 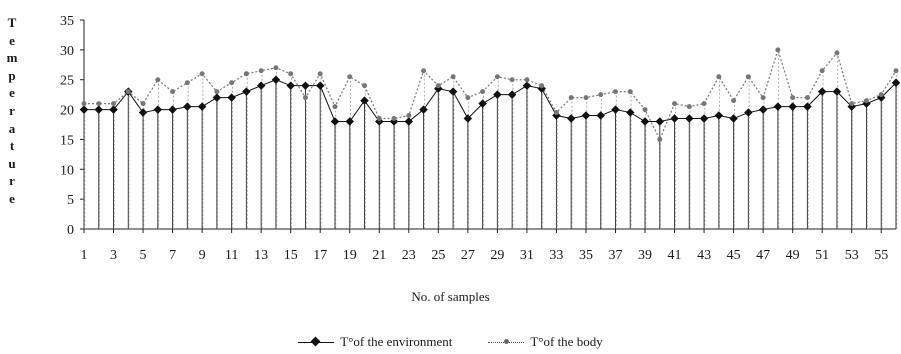 I want to click on x-axis-label: No. of samples, so click(x=450, y=296).